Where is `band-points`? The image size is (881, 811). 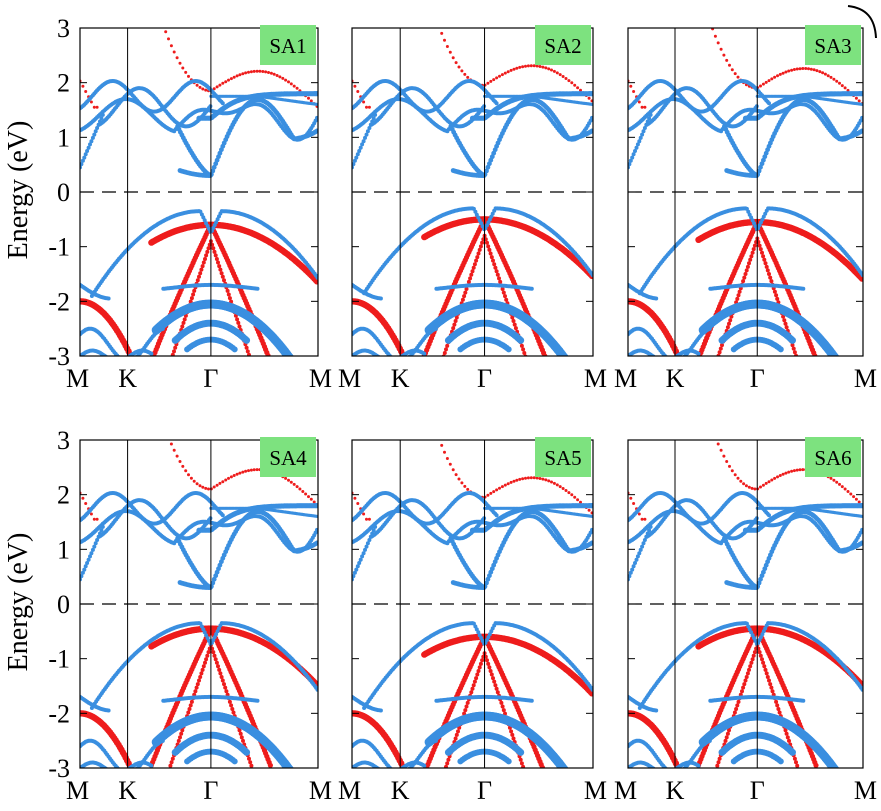
band-points is located at coordinates (745, 200).